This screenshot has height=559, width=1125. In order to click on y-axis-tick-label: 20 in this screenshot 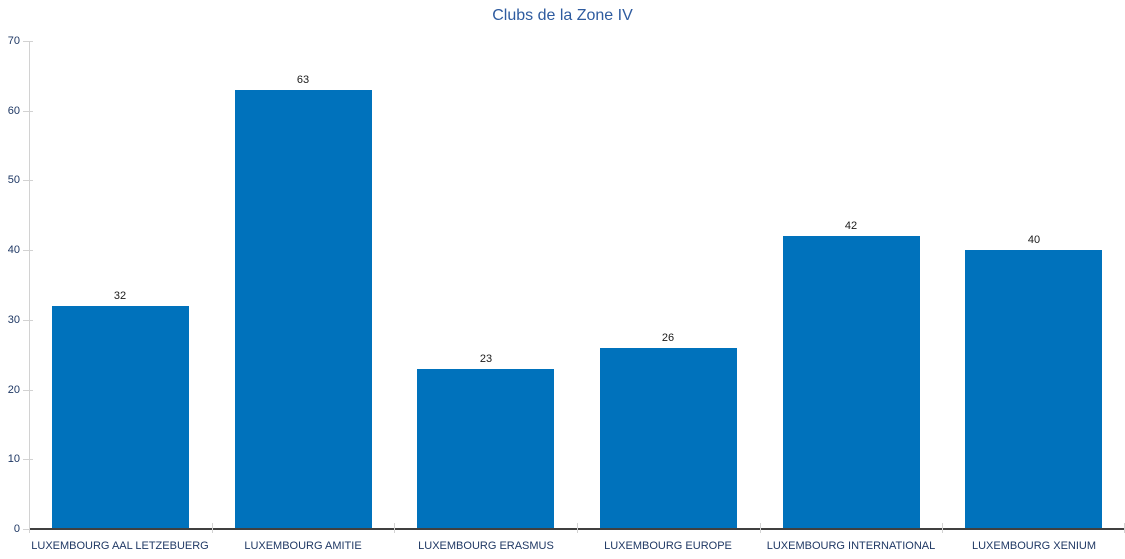, I will do `click(13, 389)`.